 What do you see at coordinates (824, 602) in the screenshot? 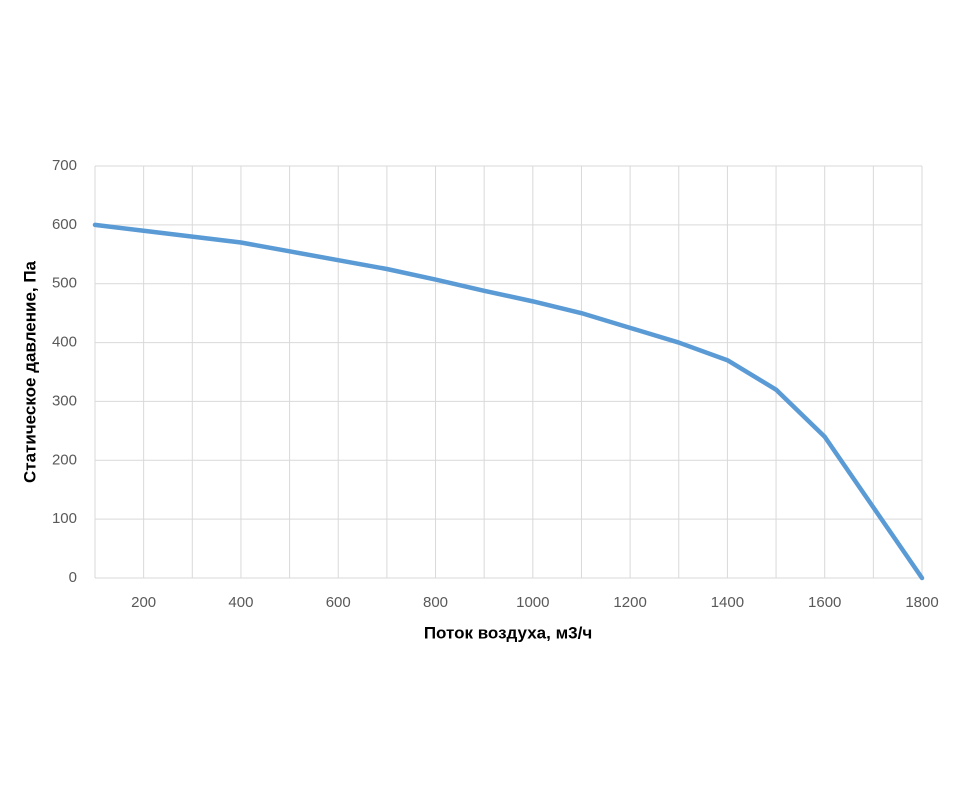
I see `x-tick-label: 1600` at bounding box center [824, 602].